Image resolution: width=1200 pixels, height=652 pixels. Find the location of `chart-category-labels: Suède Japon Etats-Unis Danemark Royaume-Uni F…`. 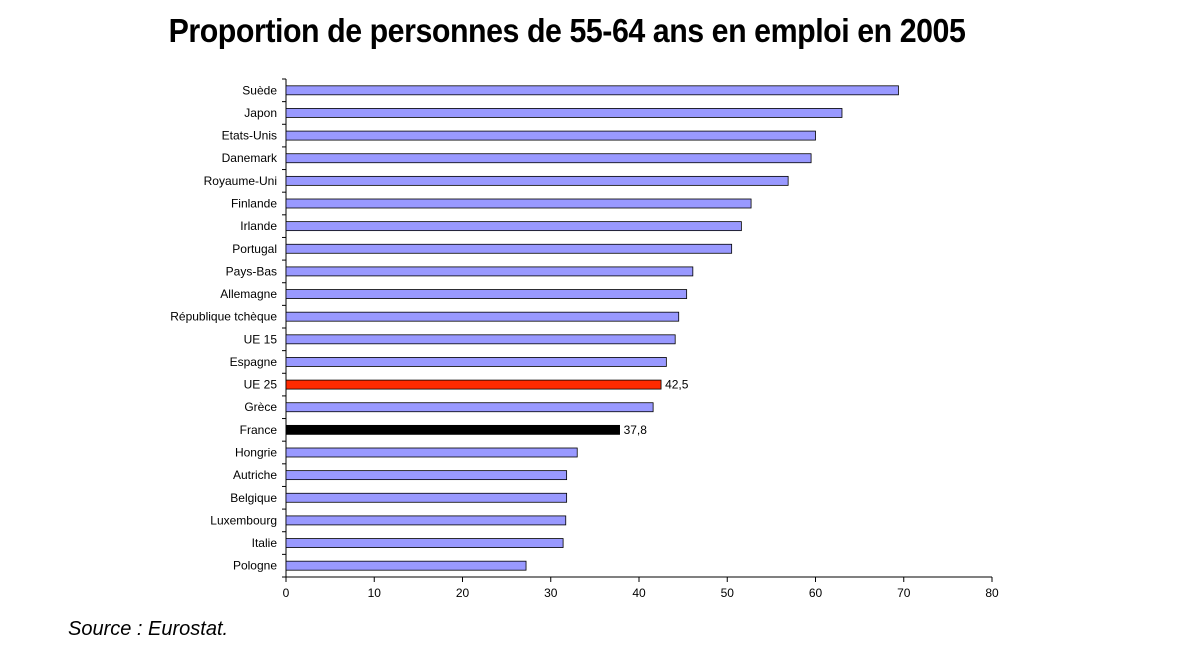

chart-category-labels: Suède Japon Etats-Unis Danemark Royaume-Uni F… is located at coordinates (224, 327).